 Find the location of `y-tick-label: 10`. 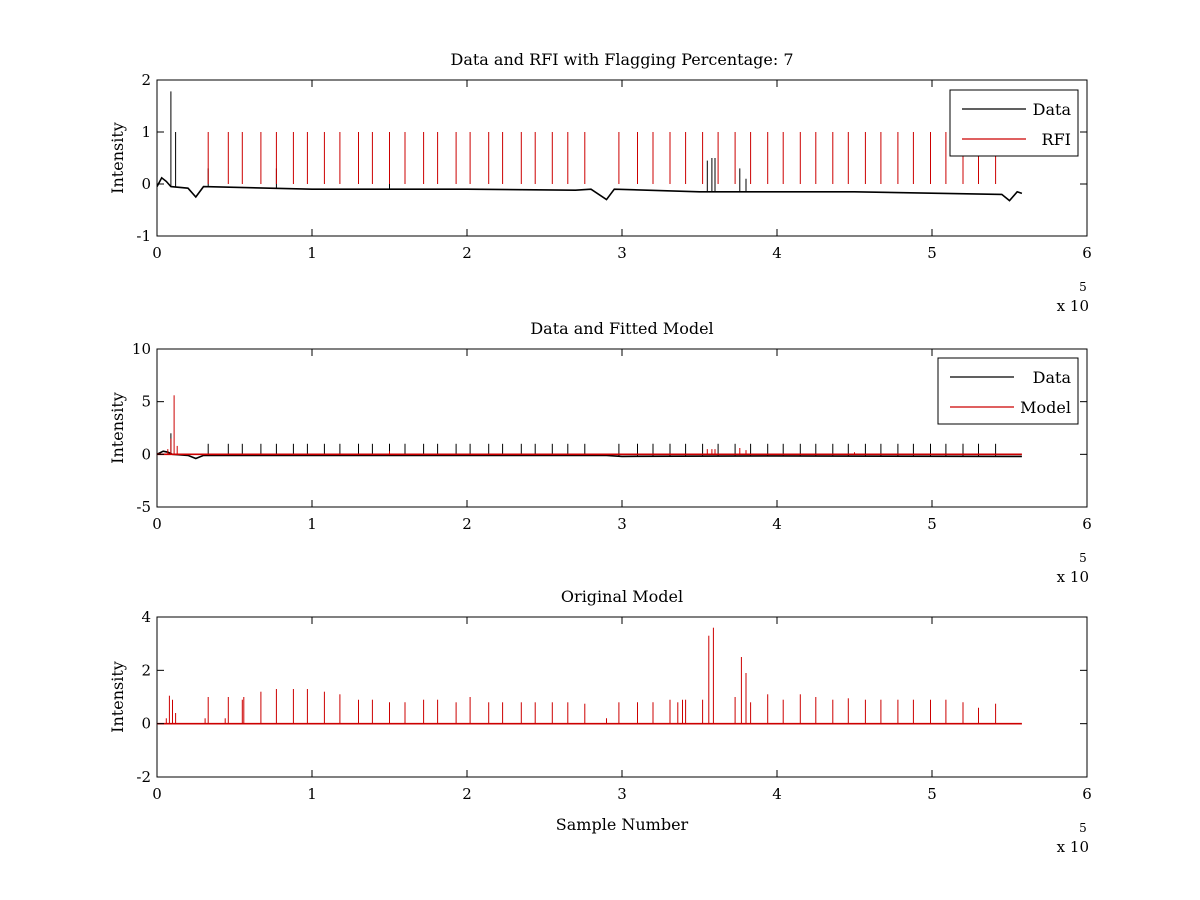

y-tick-label: 10 is located at coordinates (141, 349).